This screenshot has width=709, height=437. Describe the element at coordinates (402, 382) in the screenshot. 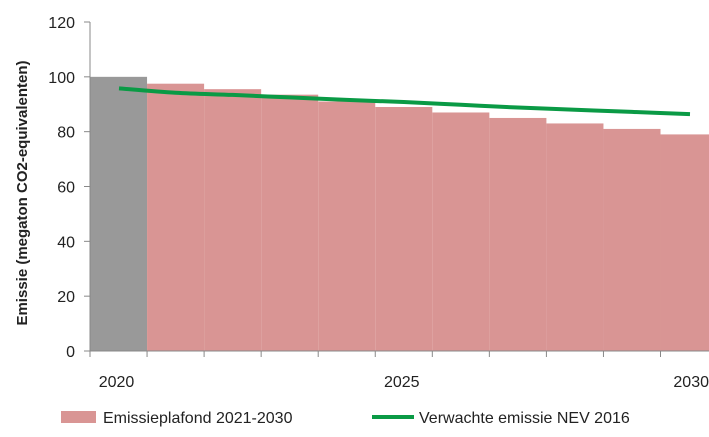

I see `x-tick-label-2025: 2025` at that location.